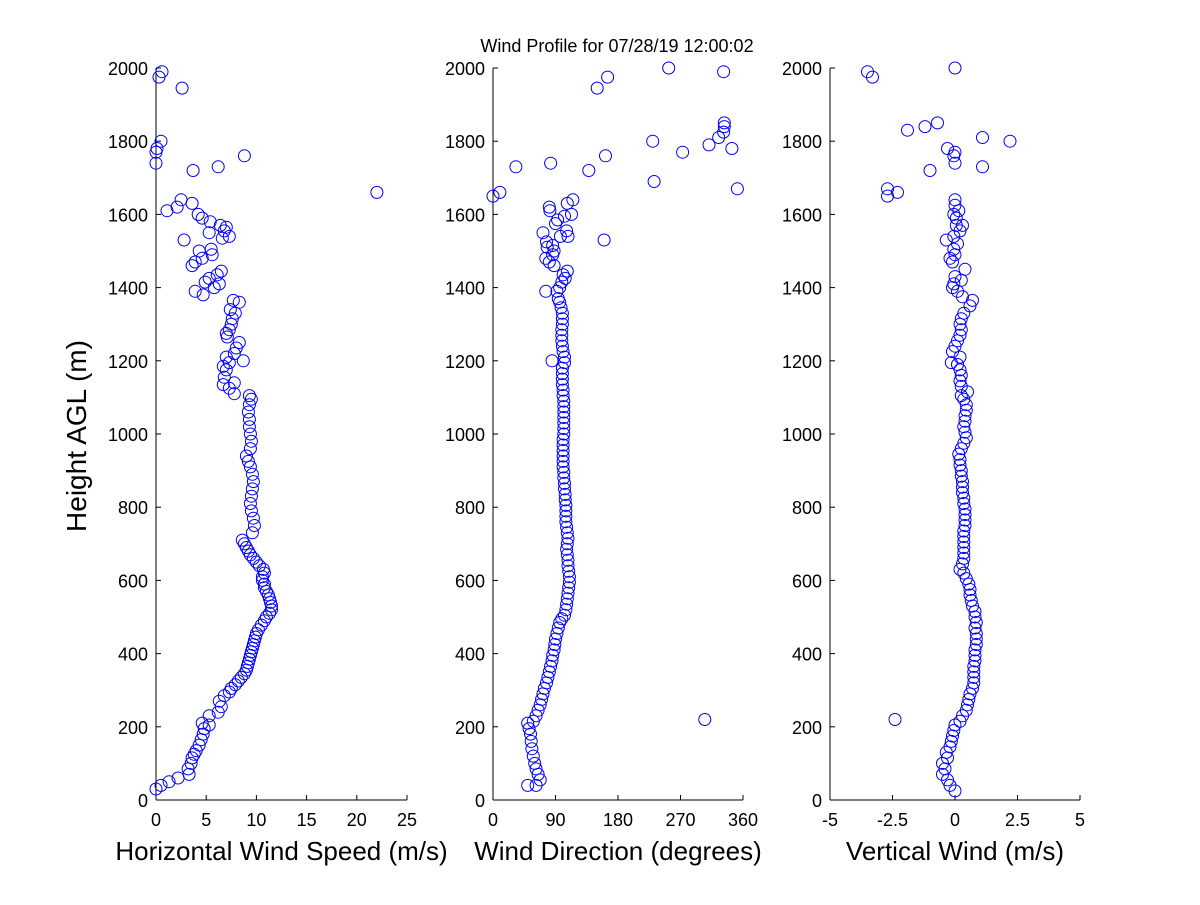 Image resolution: width=1200 pixels, height=905 pixels. What do you see at coordinates (470, 655) in the screenshot?
I see `y-tick-label: 400` at bounding box center [470, 655].